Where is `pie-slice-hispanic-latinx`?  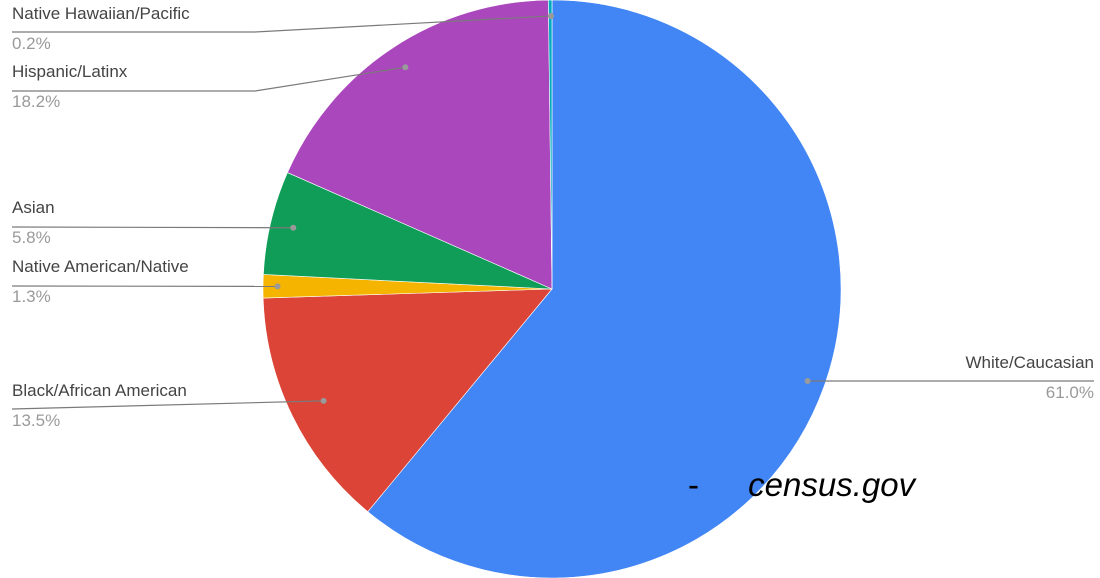
pie-slice-hispanic-latinx is located at coordinates (420, 145).